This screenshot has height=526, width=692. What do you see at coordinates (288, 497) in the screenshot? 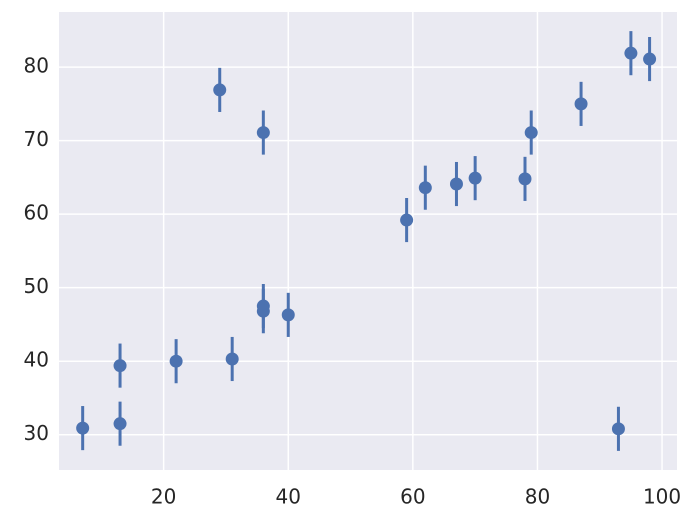
I see `x-tick-label: 40` at bounding box center [288, 497].